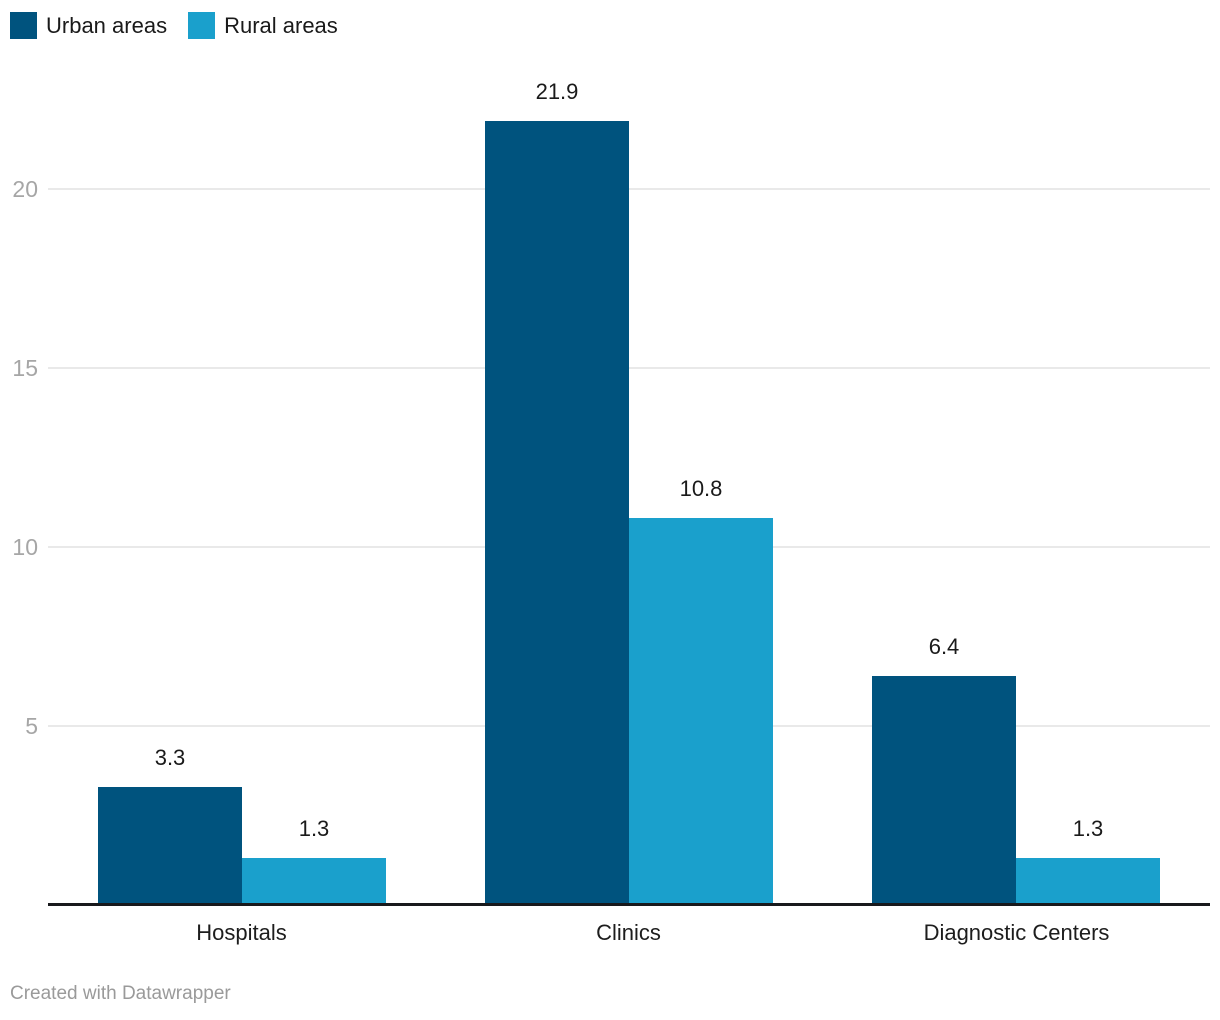  Describe the element at coordinates (628, 932) in the screenshot. I see `x-axis-label-clinics: Clinics` at that location.